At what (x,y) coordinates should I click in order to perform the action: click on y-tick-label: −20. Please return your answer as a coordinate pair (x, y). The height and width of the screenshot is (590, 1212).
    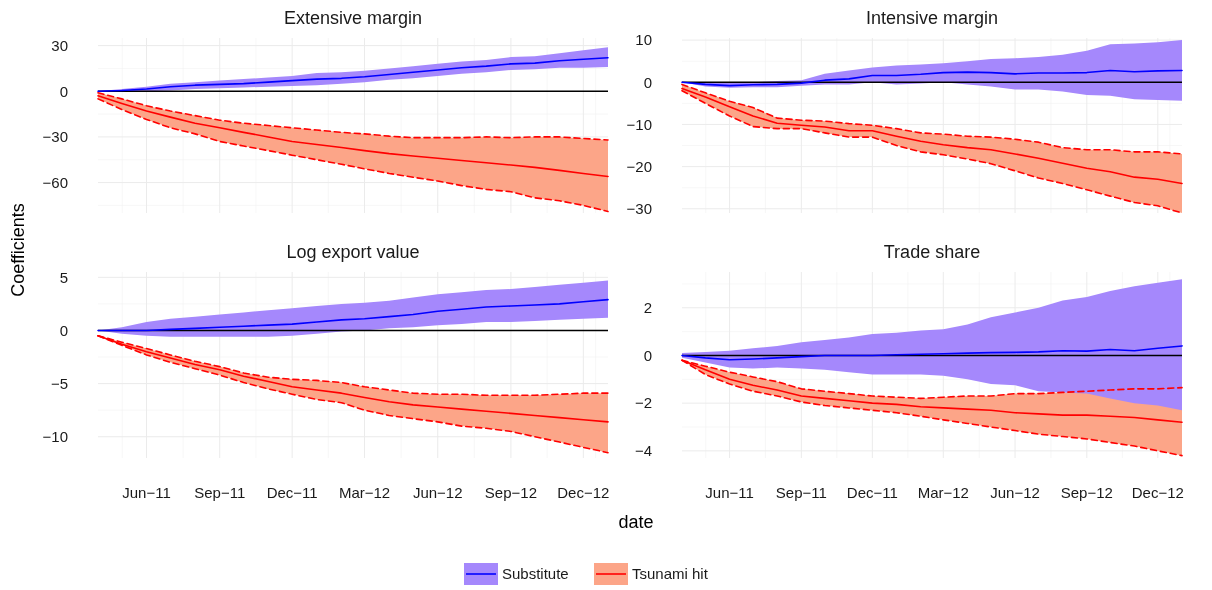
    Looking at the image, I should click on (639, 166).